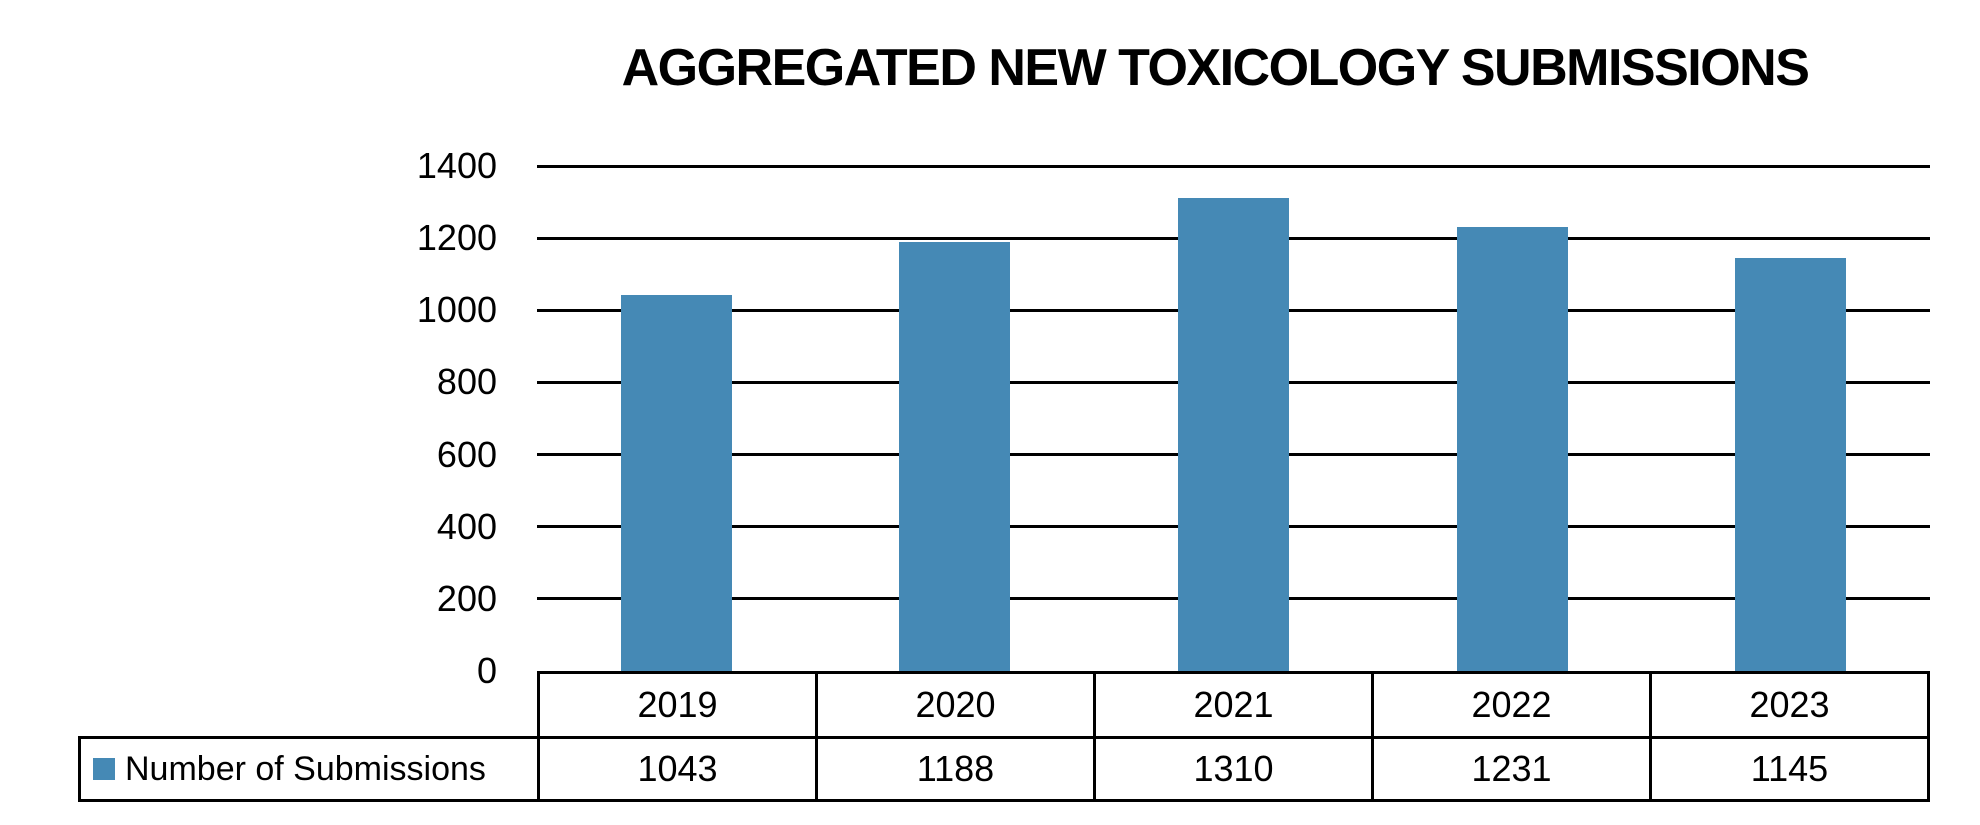  I want to click on y-tick-label: 1400, so click(456, 165).